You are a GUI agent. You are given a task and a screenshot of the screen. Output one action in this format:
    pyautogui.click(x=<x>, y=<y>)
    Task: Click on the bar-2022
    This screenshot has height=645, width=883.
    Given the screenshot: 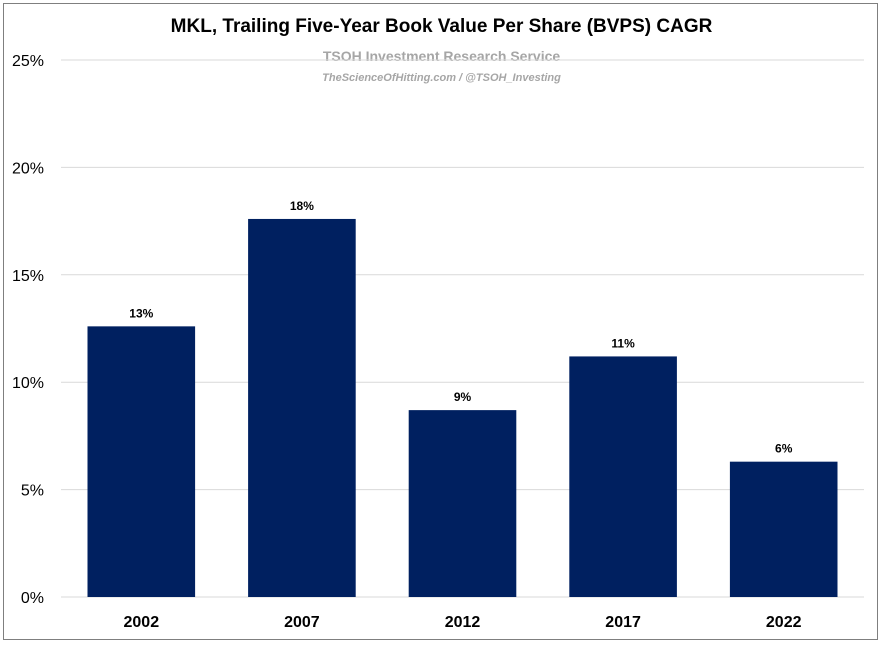 What is the action you would take?
    pyautogui.click(x=783, y=529)
    